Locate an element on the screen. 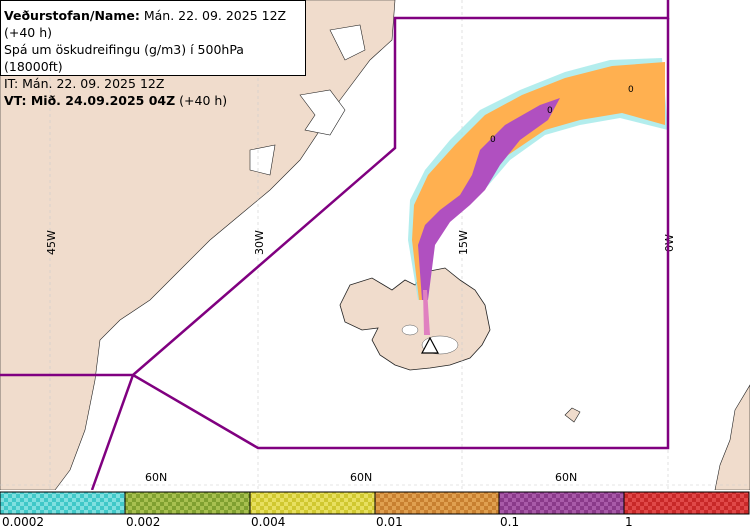 The image size is (750, 532). ash-mid is located at coordinates (489, 199).